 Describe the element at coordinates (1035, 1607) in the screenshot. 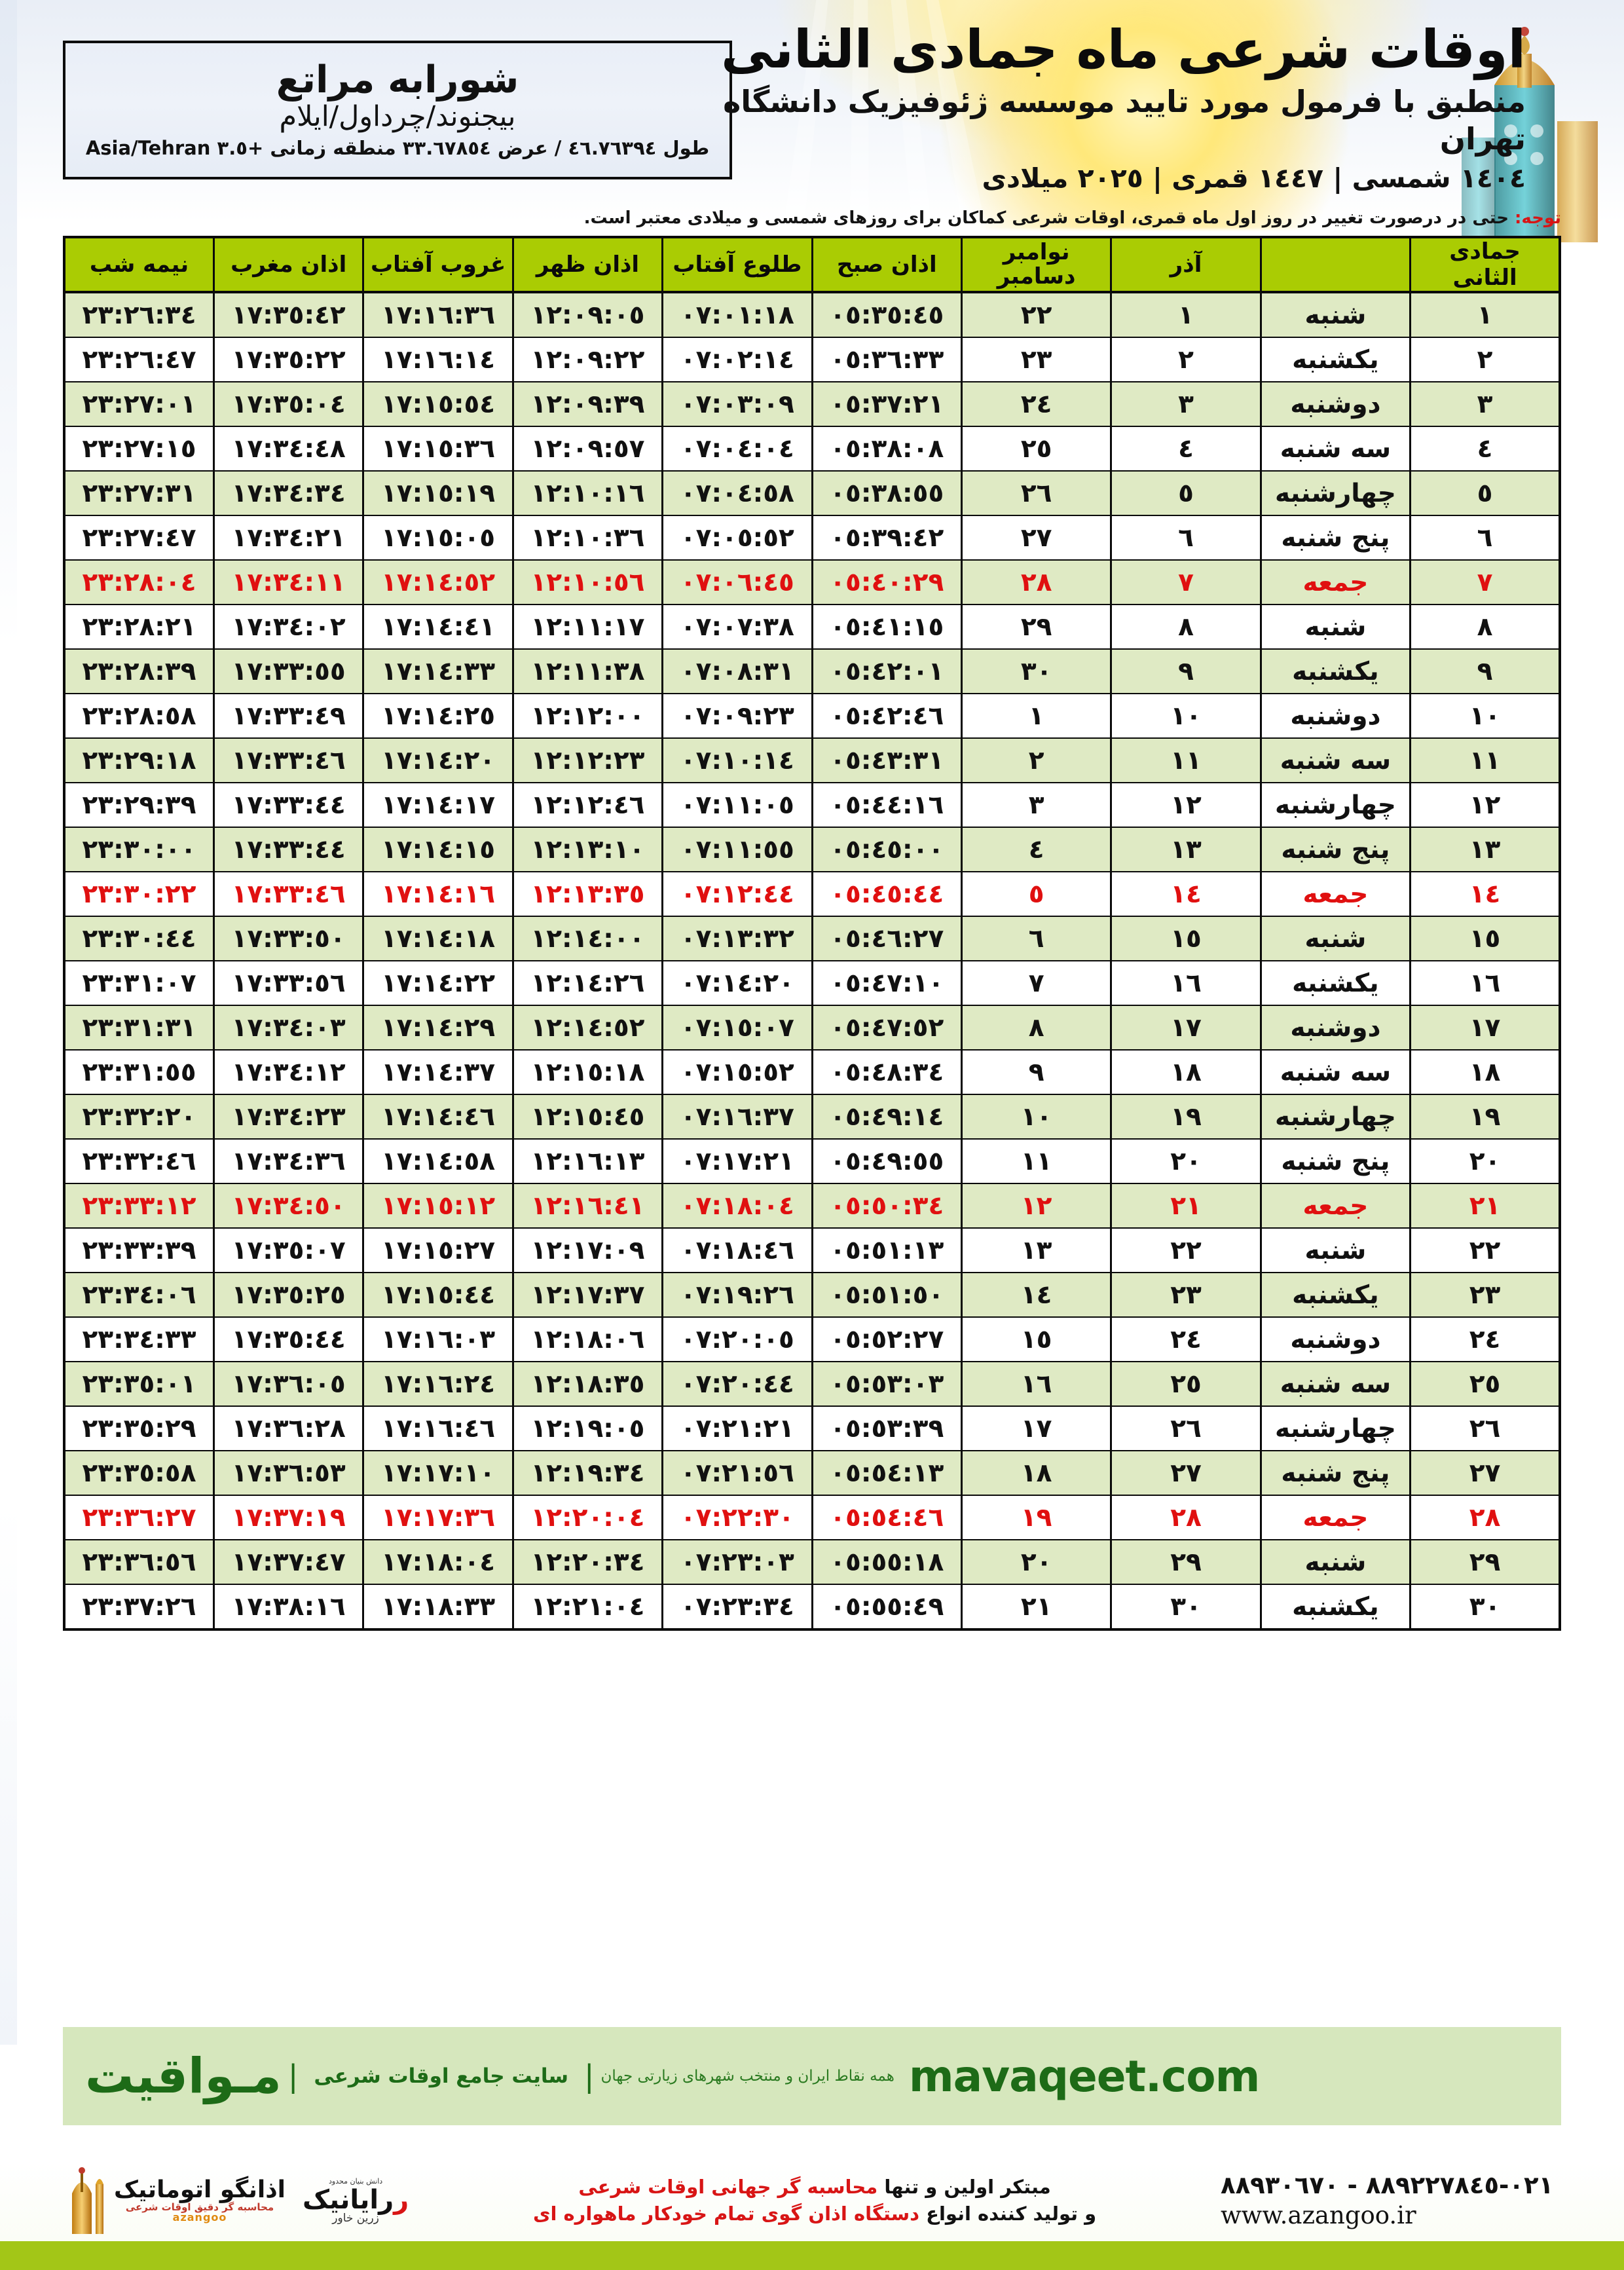

I see `cell-gregorian-day: ٢١` at that location.